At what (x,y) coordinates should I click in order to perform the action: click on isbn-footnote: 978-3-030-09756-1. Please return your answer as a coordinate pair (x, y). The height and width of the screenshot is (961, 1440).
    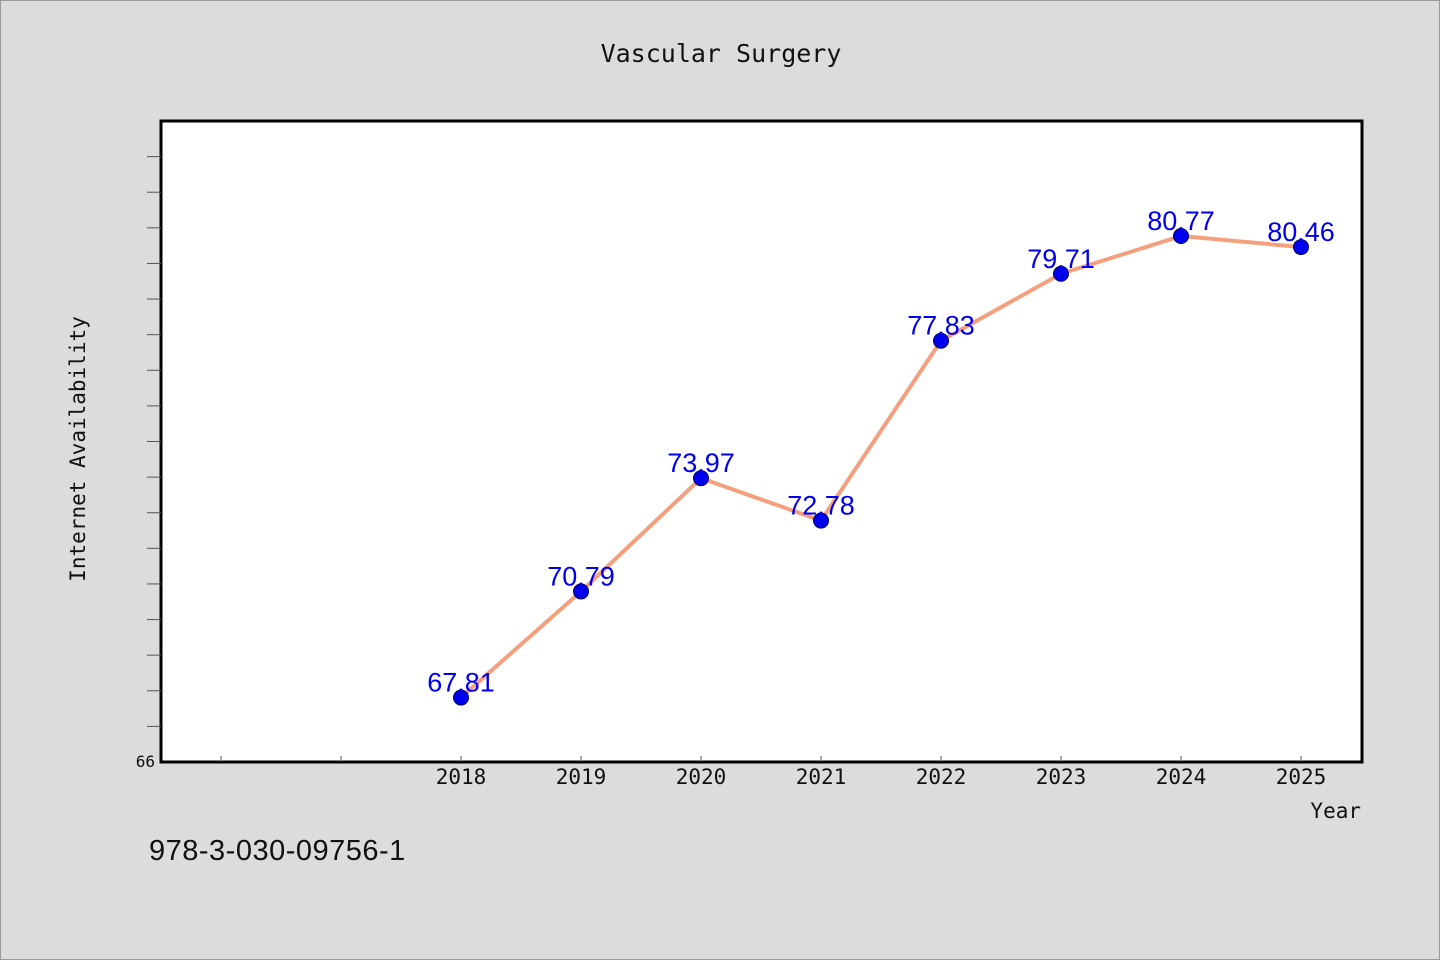
    Looking at the image, I should click on (277, 851).